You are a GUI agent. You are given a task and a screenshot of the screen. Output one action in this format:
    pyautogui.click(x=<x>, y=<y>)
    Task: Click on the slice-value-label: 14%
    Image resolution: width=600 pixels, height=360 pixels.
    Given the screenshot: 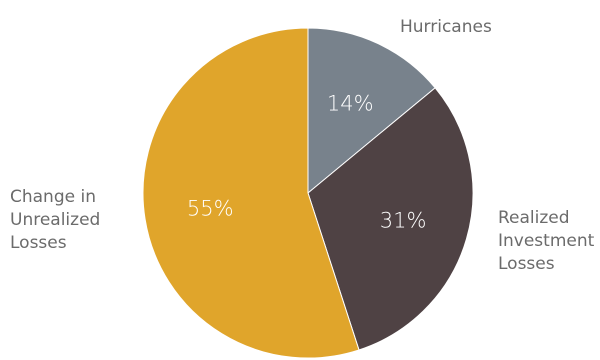 What is the action you would take?
    pyautogui.click(x=350, y=103)
    